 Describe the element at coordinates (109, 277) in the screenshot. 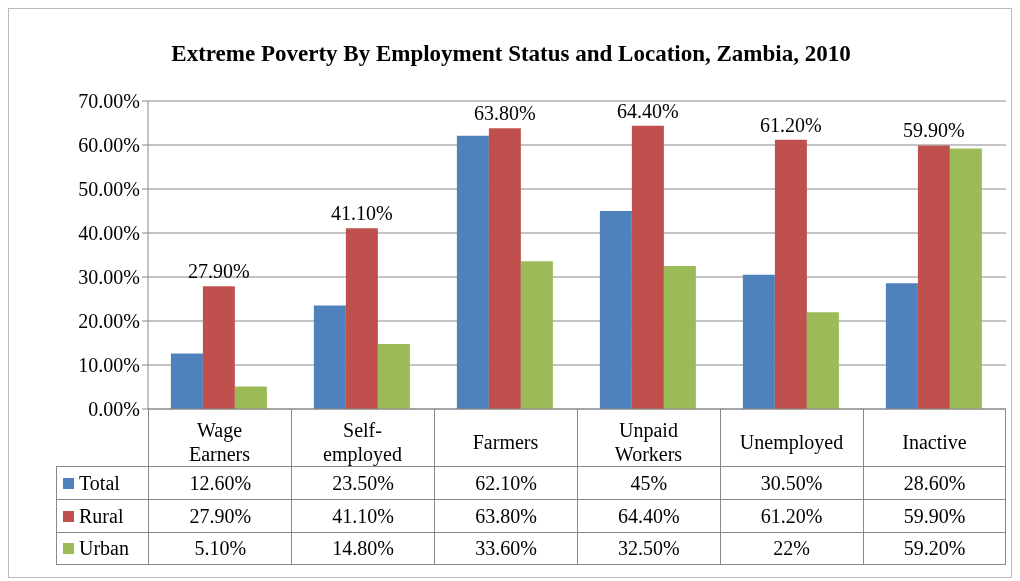

I see `y-tick-label: 30.00%` at that location.